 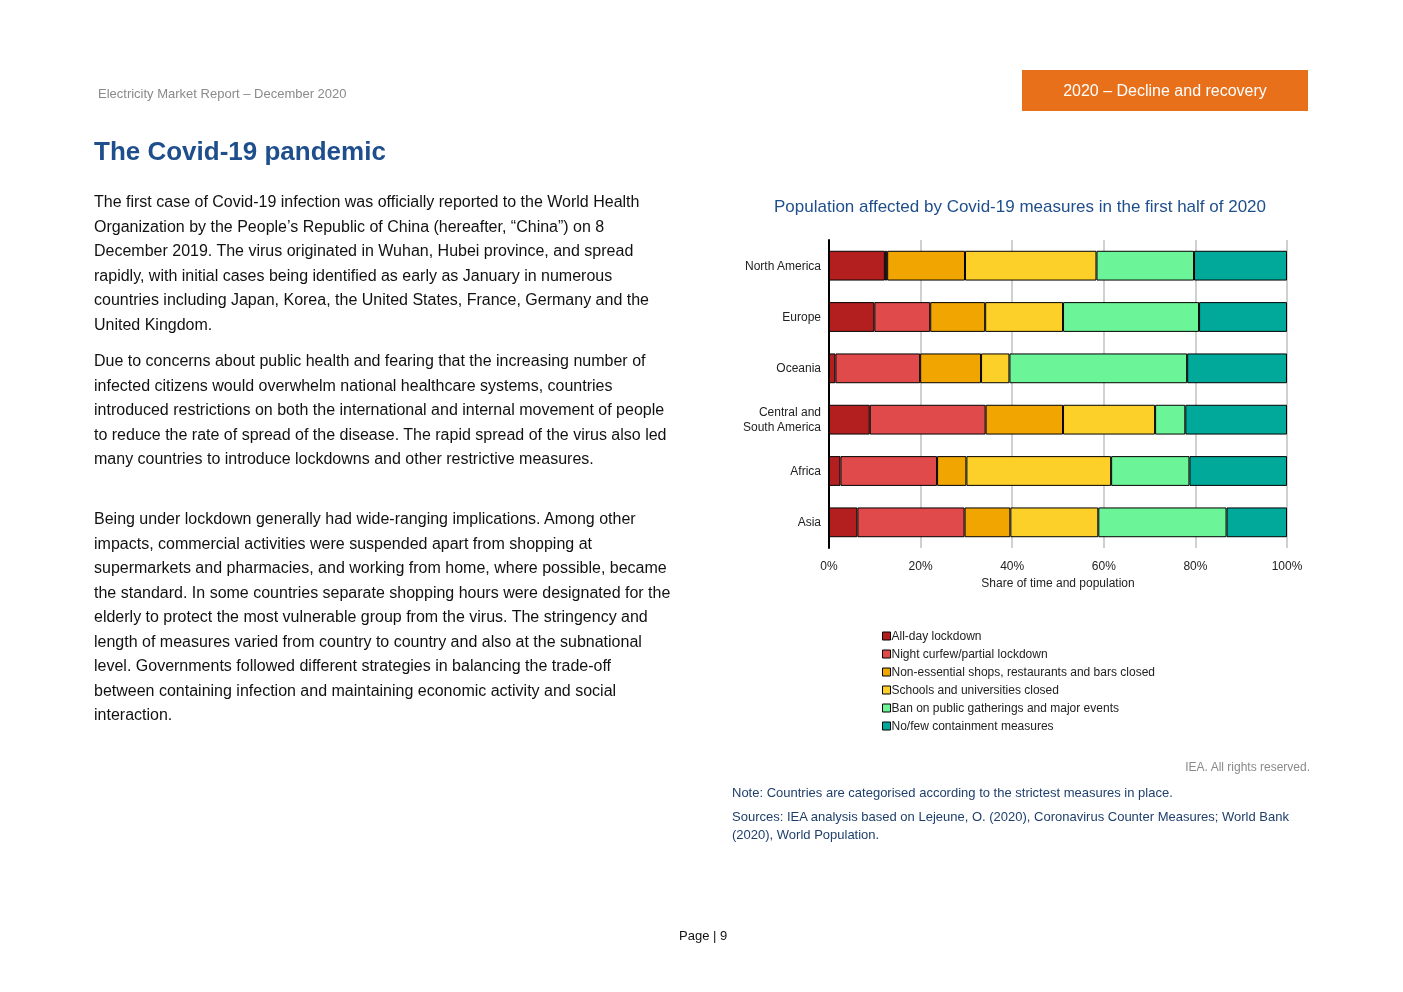 I want to click on x-tick-label: 0%, so click(x=829, y=566).